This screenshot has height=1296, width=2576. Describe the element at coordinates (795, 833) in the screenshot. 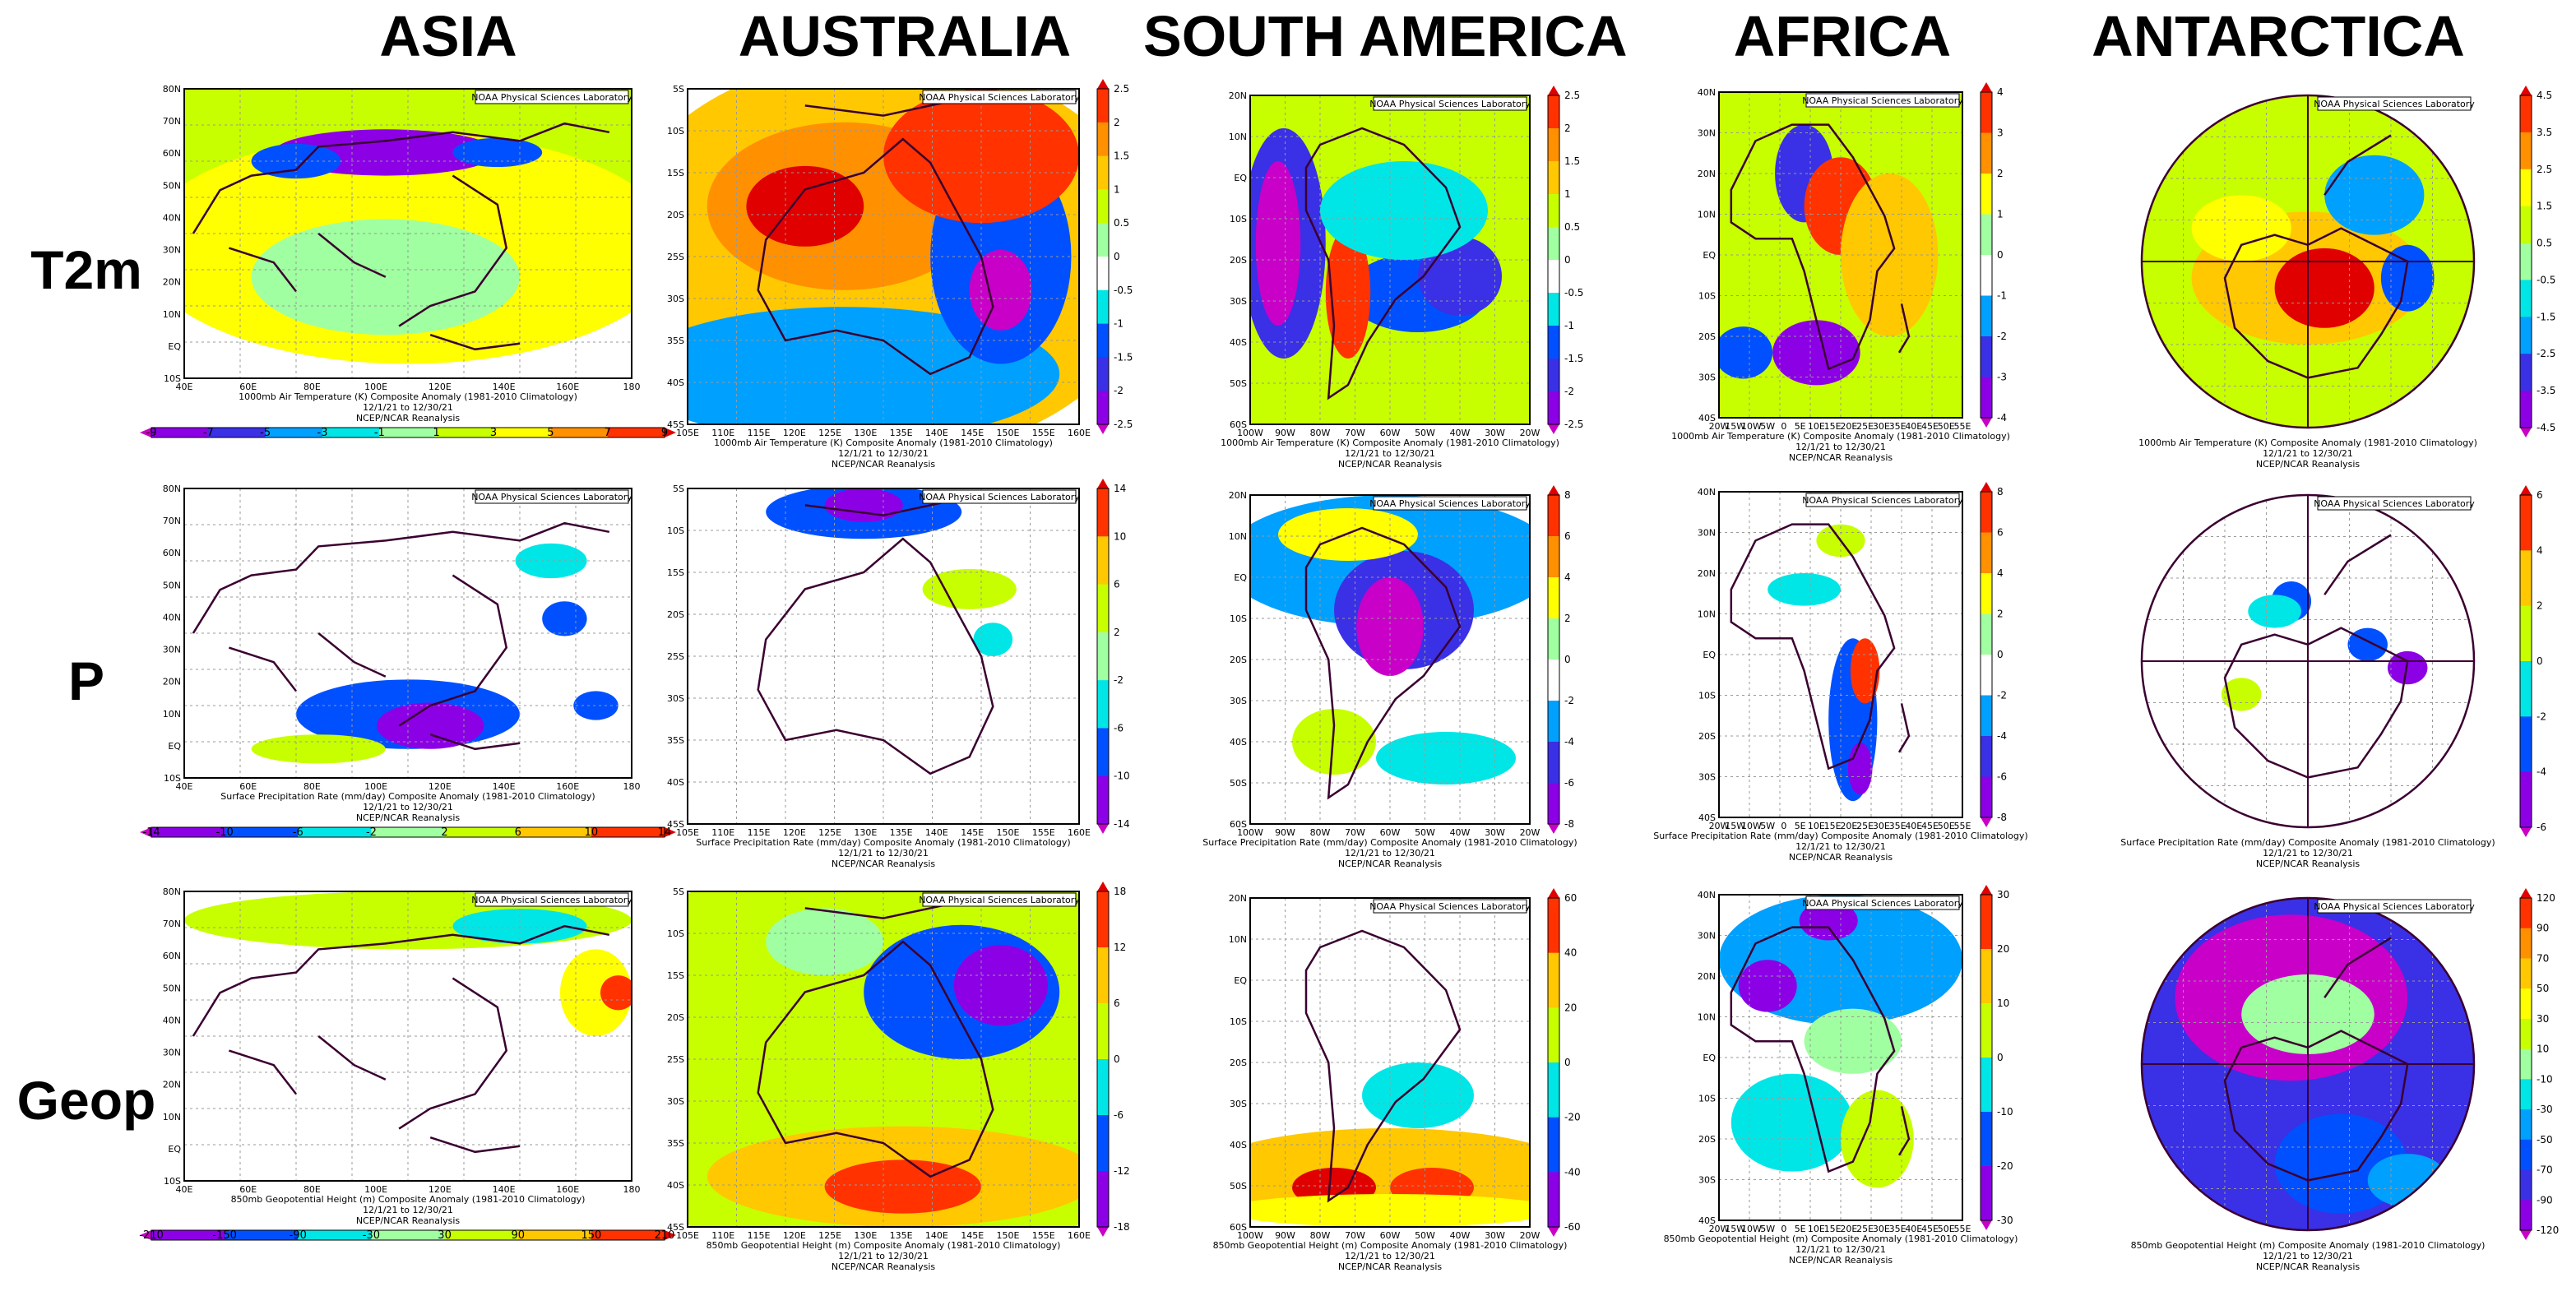

I see `x-tick-label: 120E` at that location.